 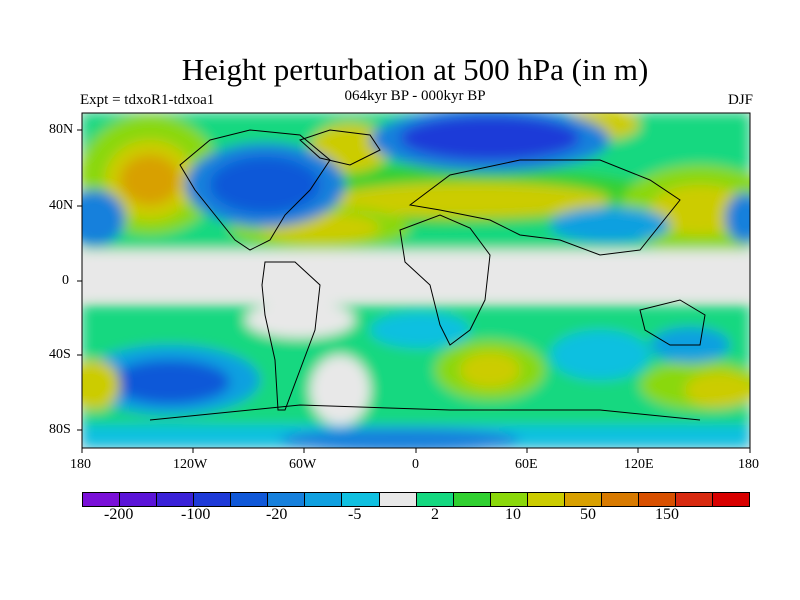 I want to click on lon-label-0: 0, so click(x=415, y=464).